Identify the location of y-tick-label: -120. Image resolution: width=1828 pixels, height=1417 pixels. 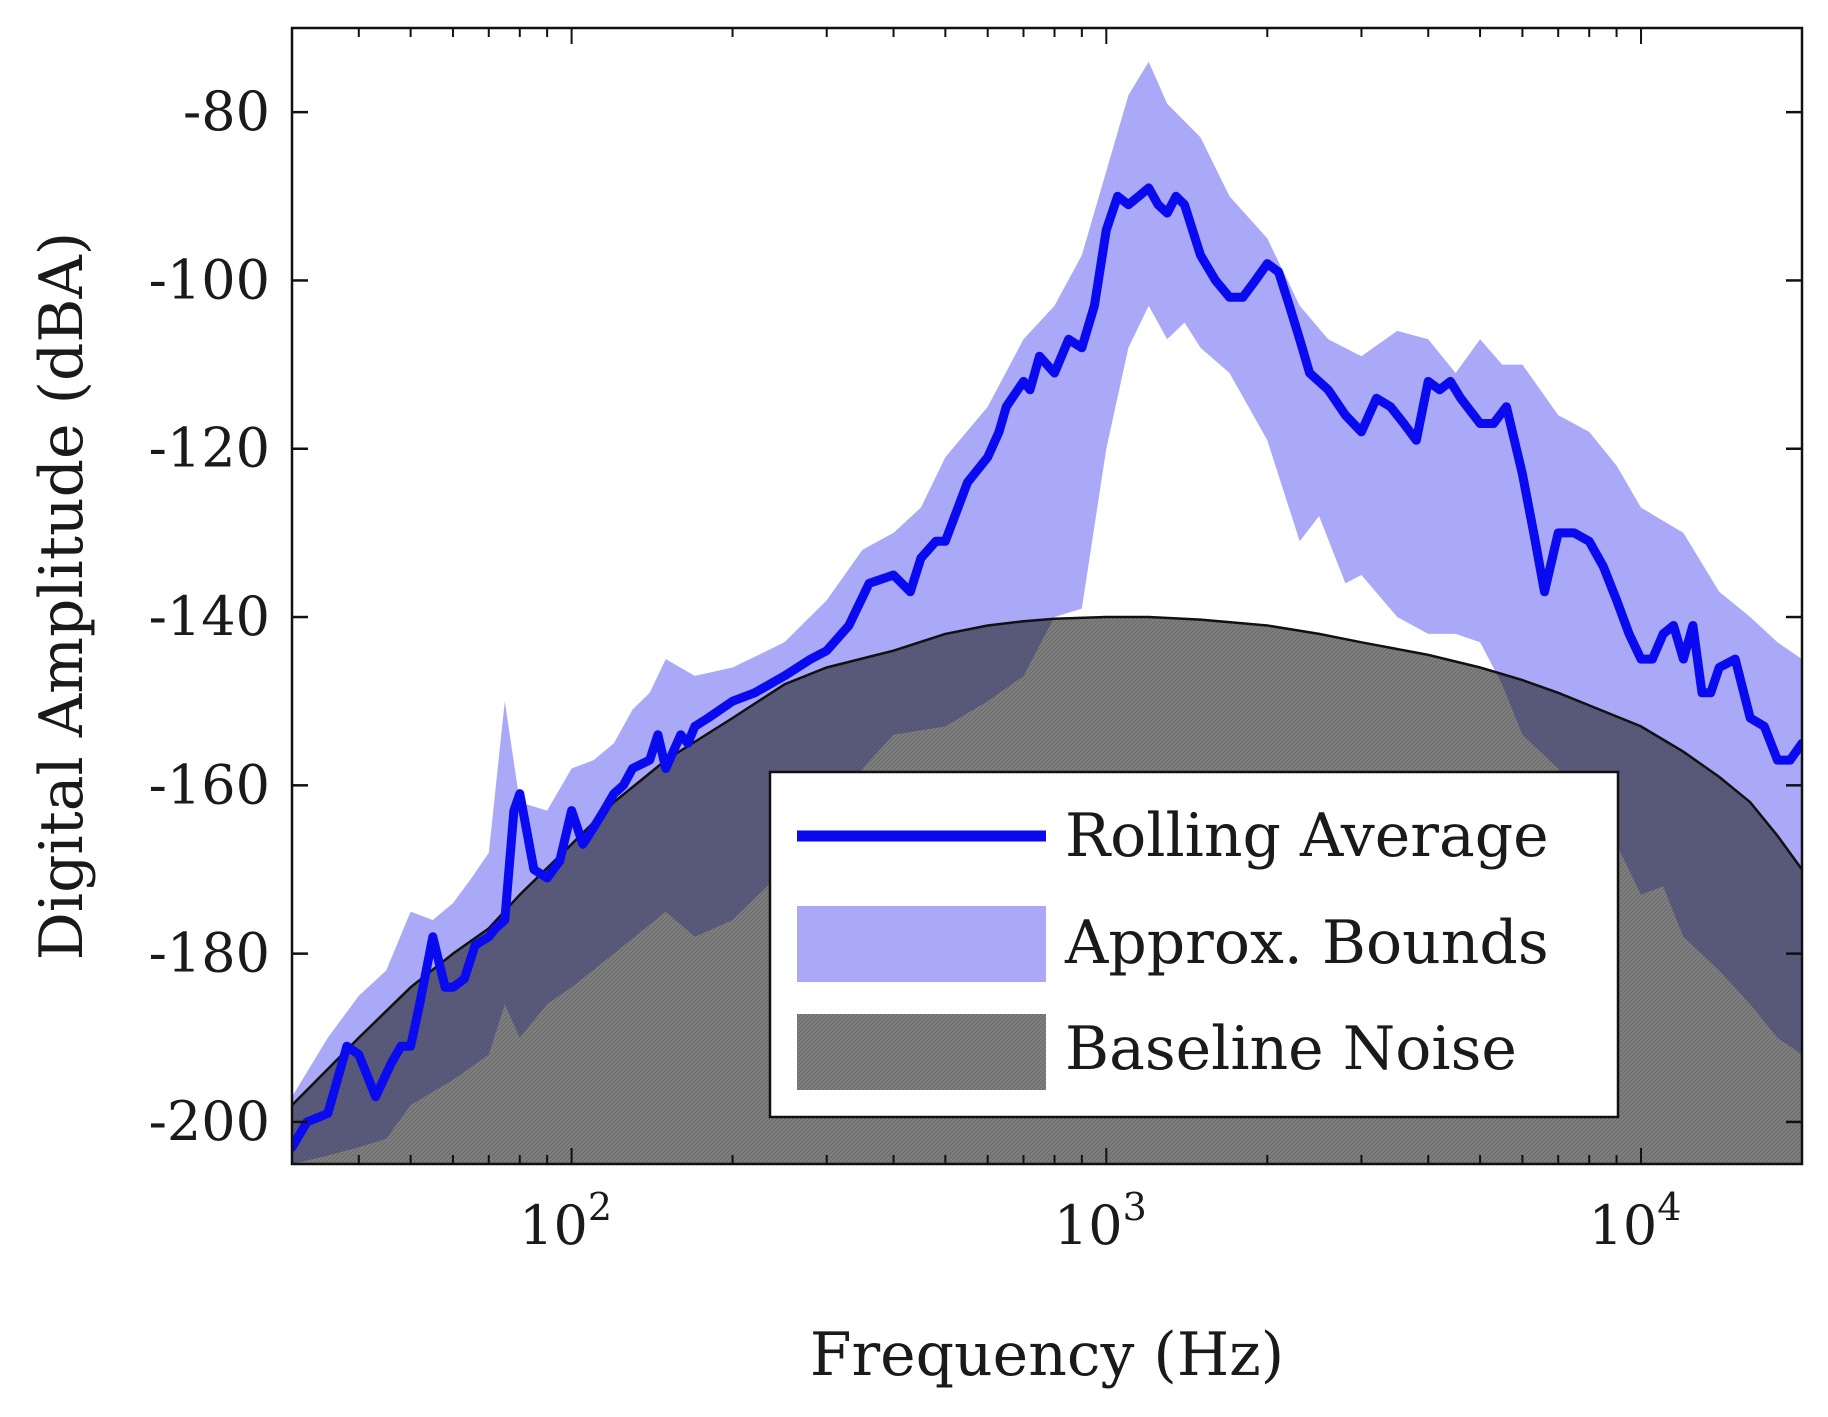
(209, 448).